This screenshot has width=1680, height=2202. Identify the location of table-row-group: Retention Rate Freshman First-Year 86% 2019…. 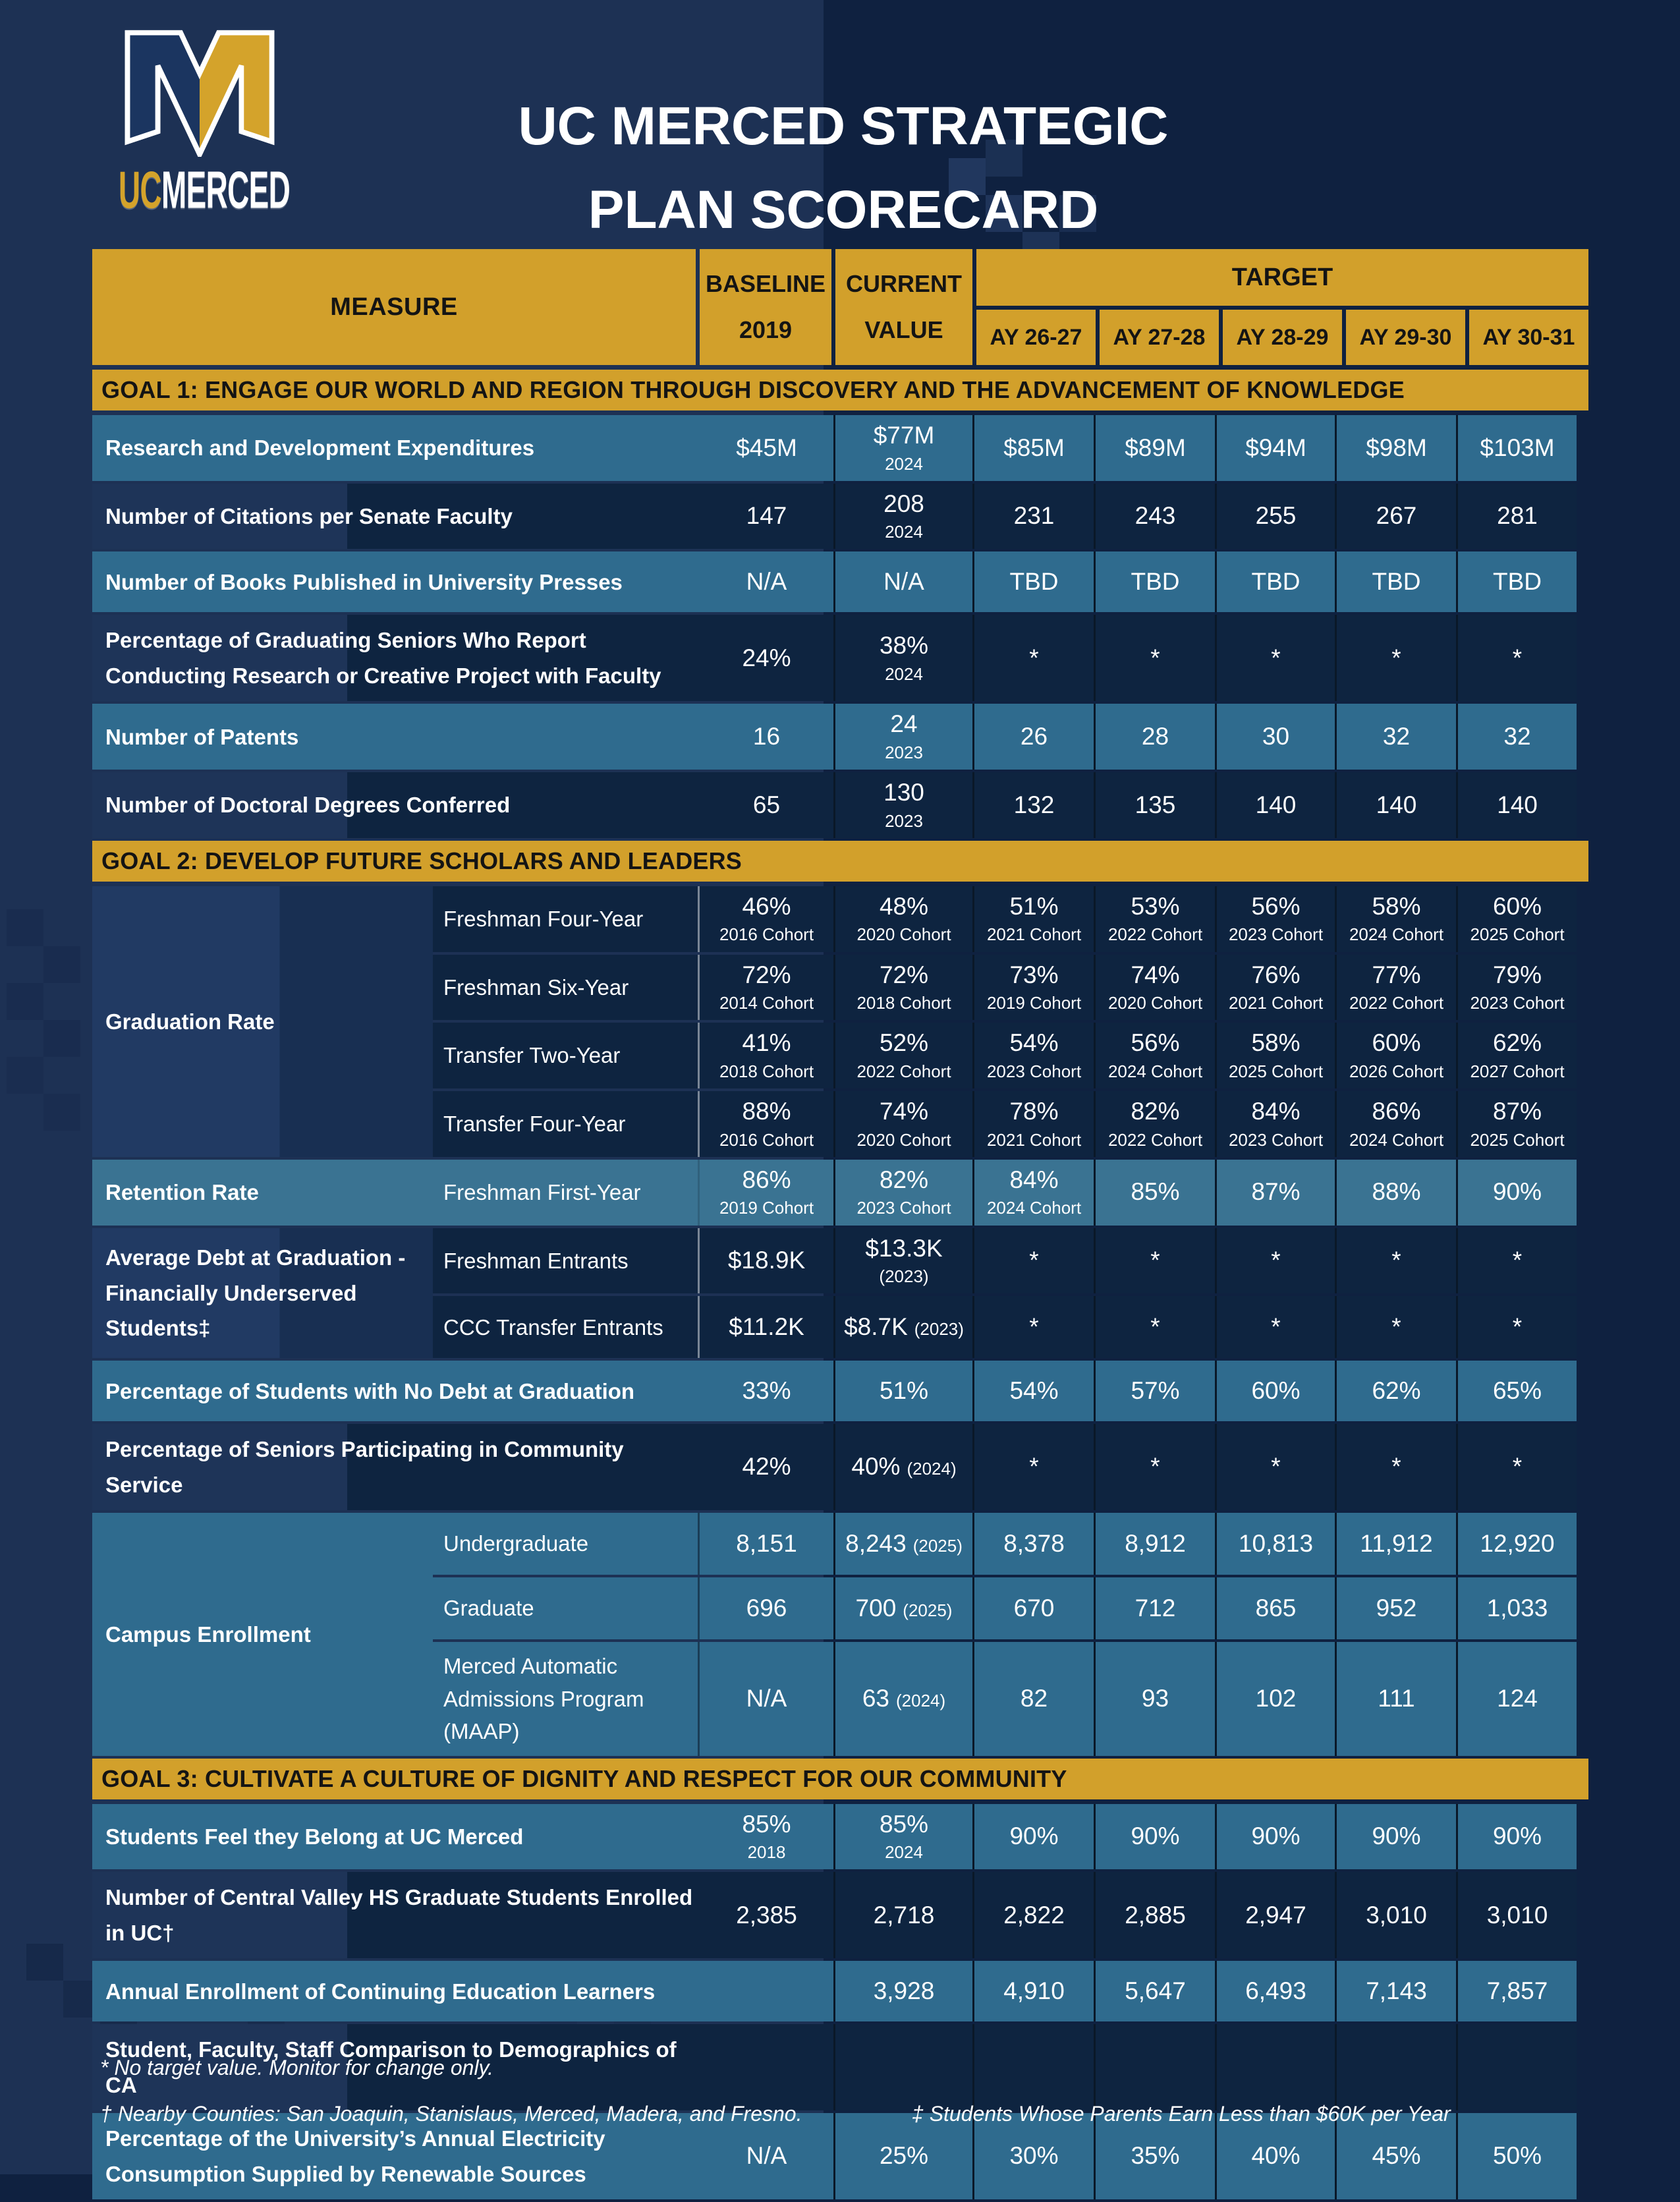
(840, 1192).